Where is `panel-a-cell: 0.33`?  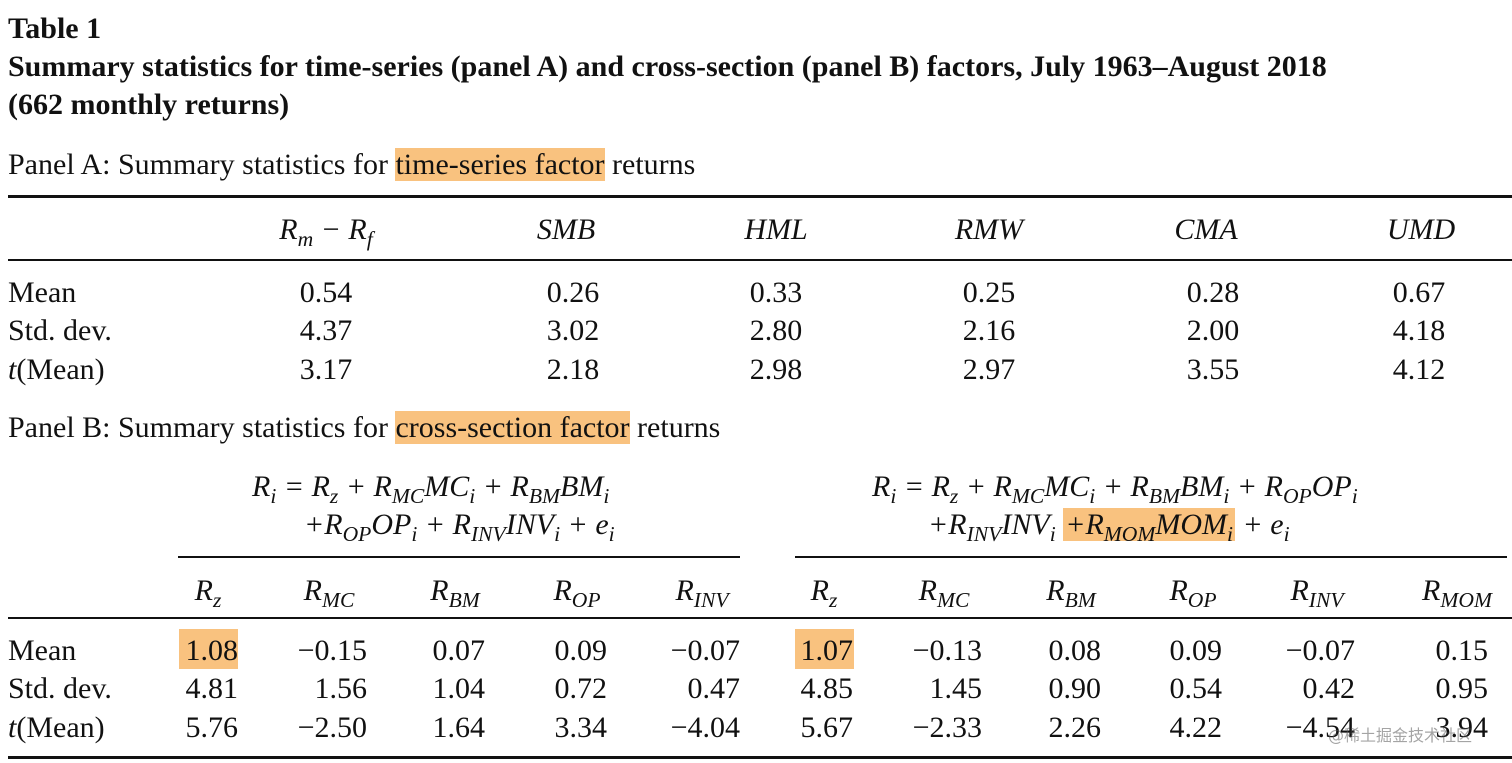
panel-a-cell: 0.33 is located at coordinates (776, 292).